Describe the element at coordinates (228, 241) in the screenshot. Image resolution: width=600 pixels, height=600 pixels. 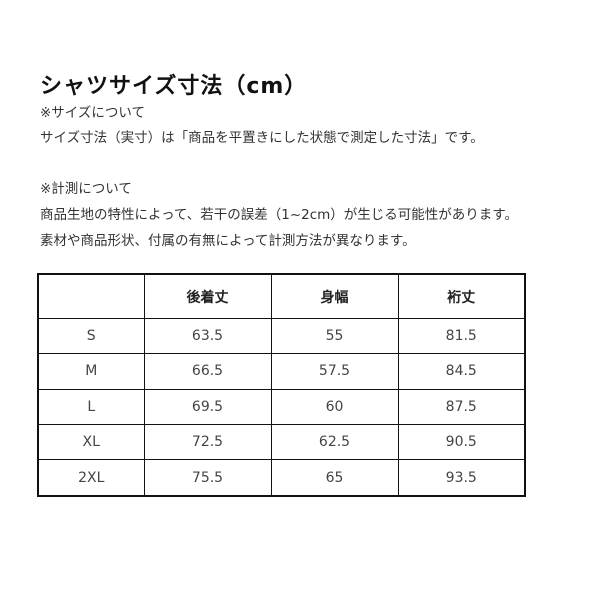
I see `measure-note-text-2: 素材や商品形状、付属の有無によって計測方法が異なります。` at that location.